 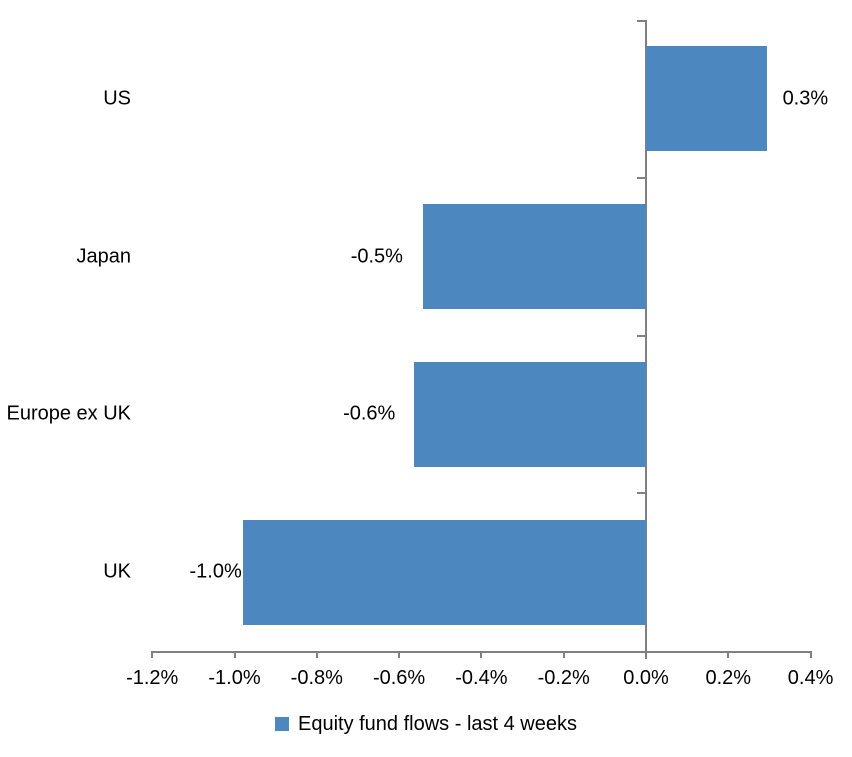 I want to click on value-label-uk: -1.0%, so click(x=215, y=571).